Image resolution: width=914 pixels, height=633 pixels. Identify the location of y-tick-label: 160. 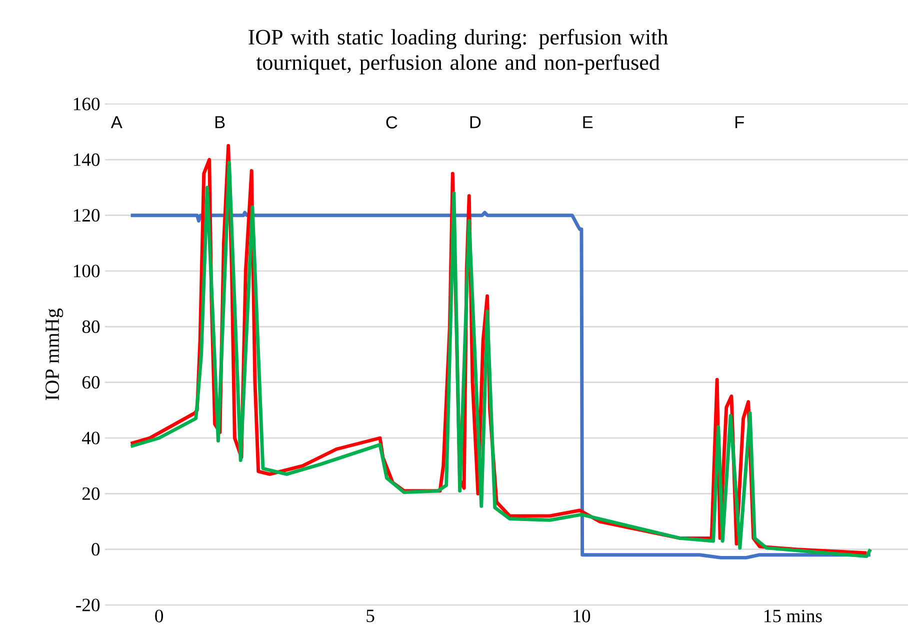
(87, 104).